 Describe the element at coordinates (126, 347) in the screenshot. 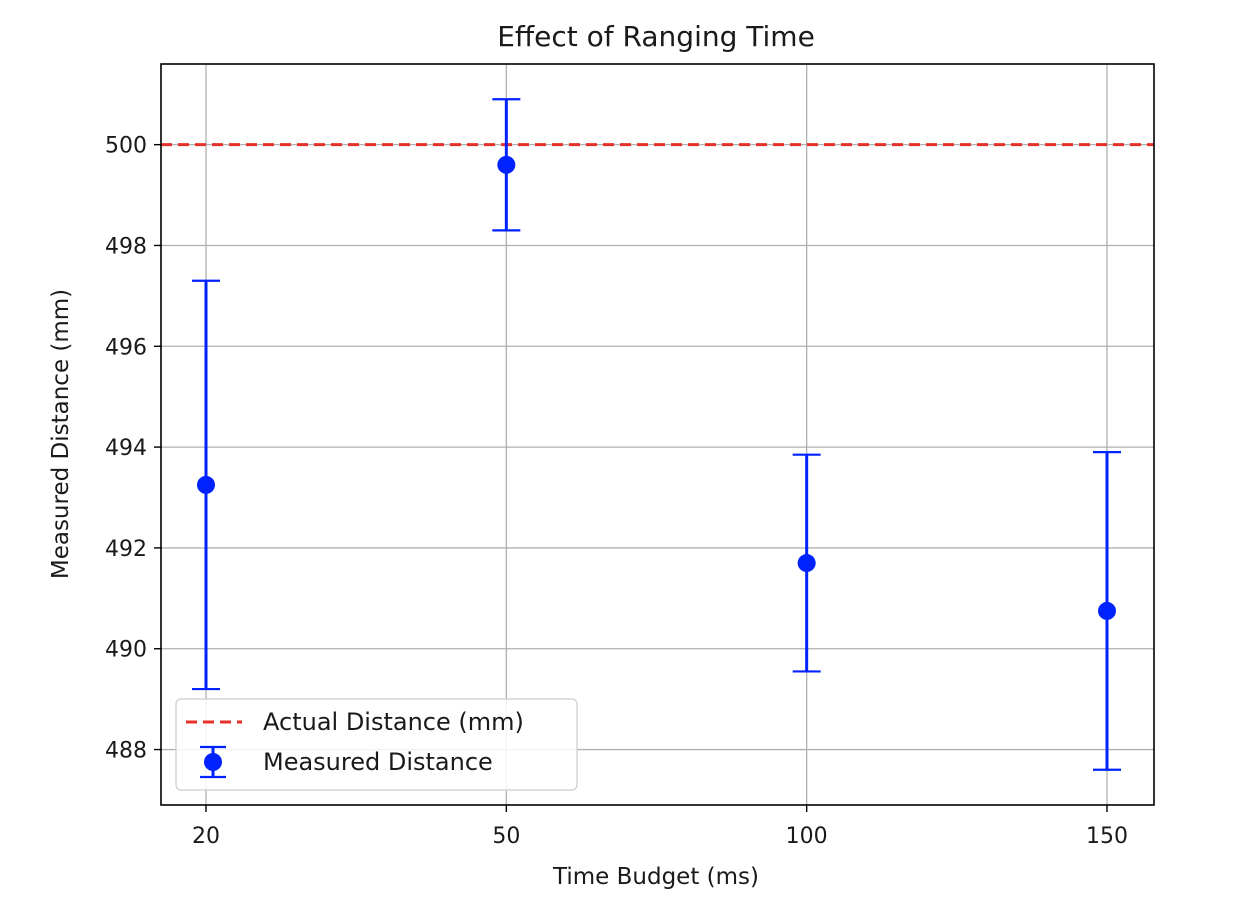

I see `y-tick-label: 496` at that location.